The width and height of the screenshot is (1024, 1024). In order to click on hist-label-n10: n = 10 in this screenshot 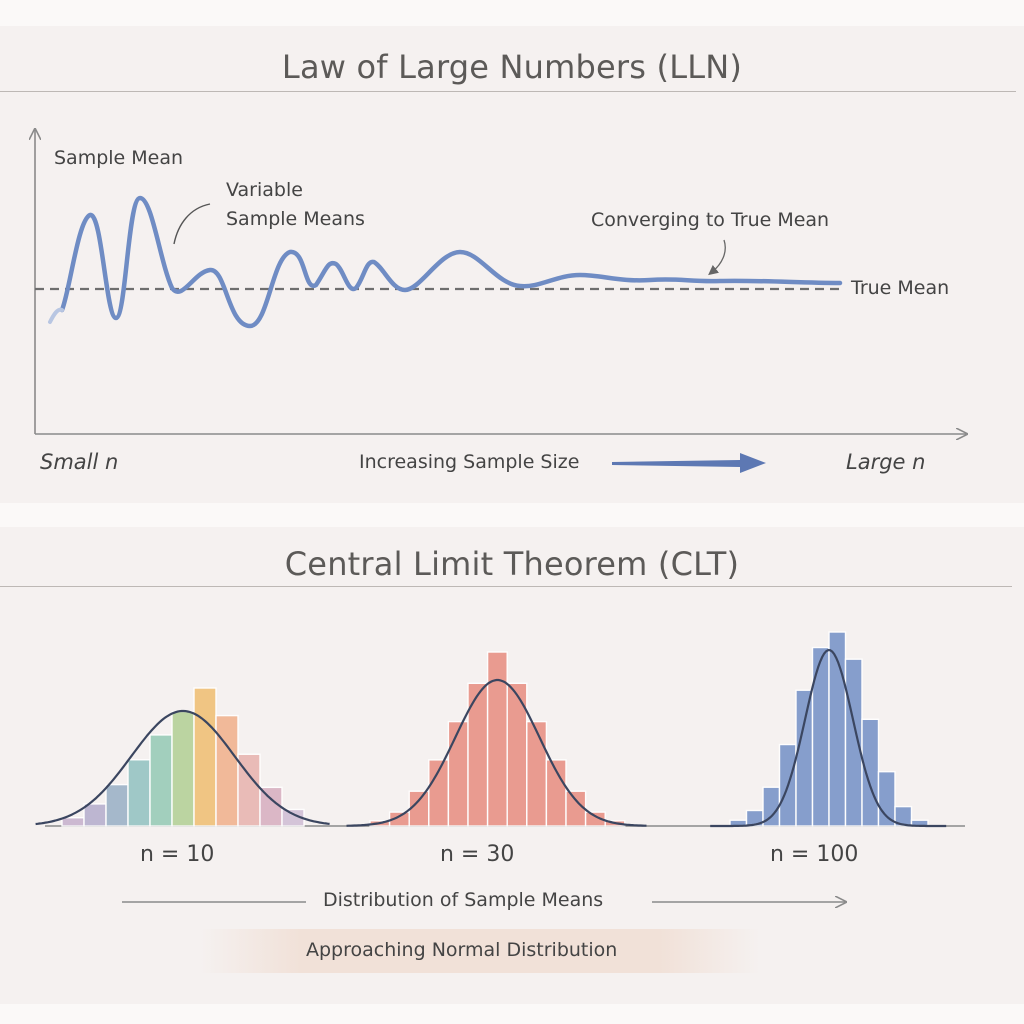, I will do `click(177, 854)`.